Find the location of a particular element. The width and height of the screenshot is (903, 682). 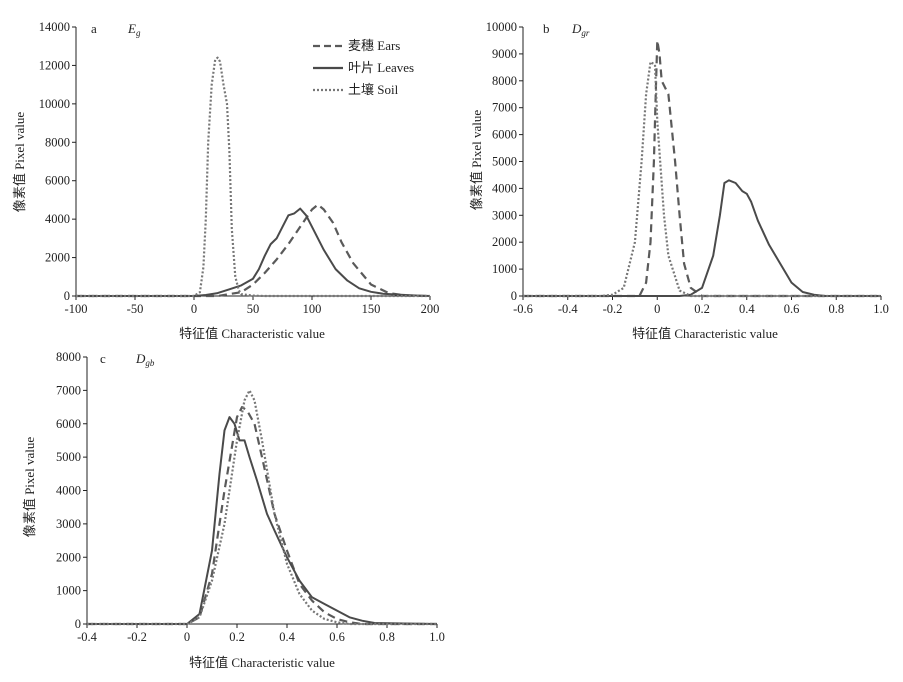

panel-c-x-tick-label: -0.2 is located at coordinates (137, 637).